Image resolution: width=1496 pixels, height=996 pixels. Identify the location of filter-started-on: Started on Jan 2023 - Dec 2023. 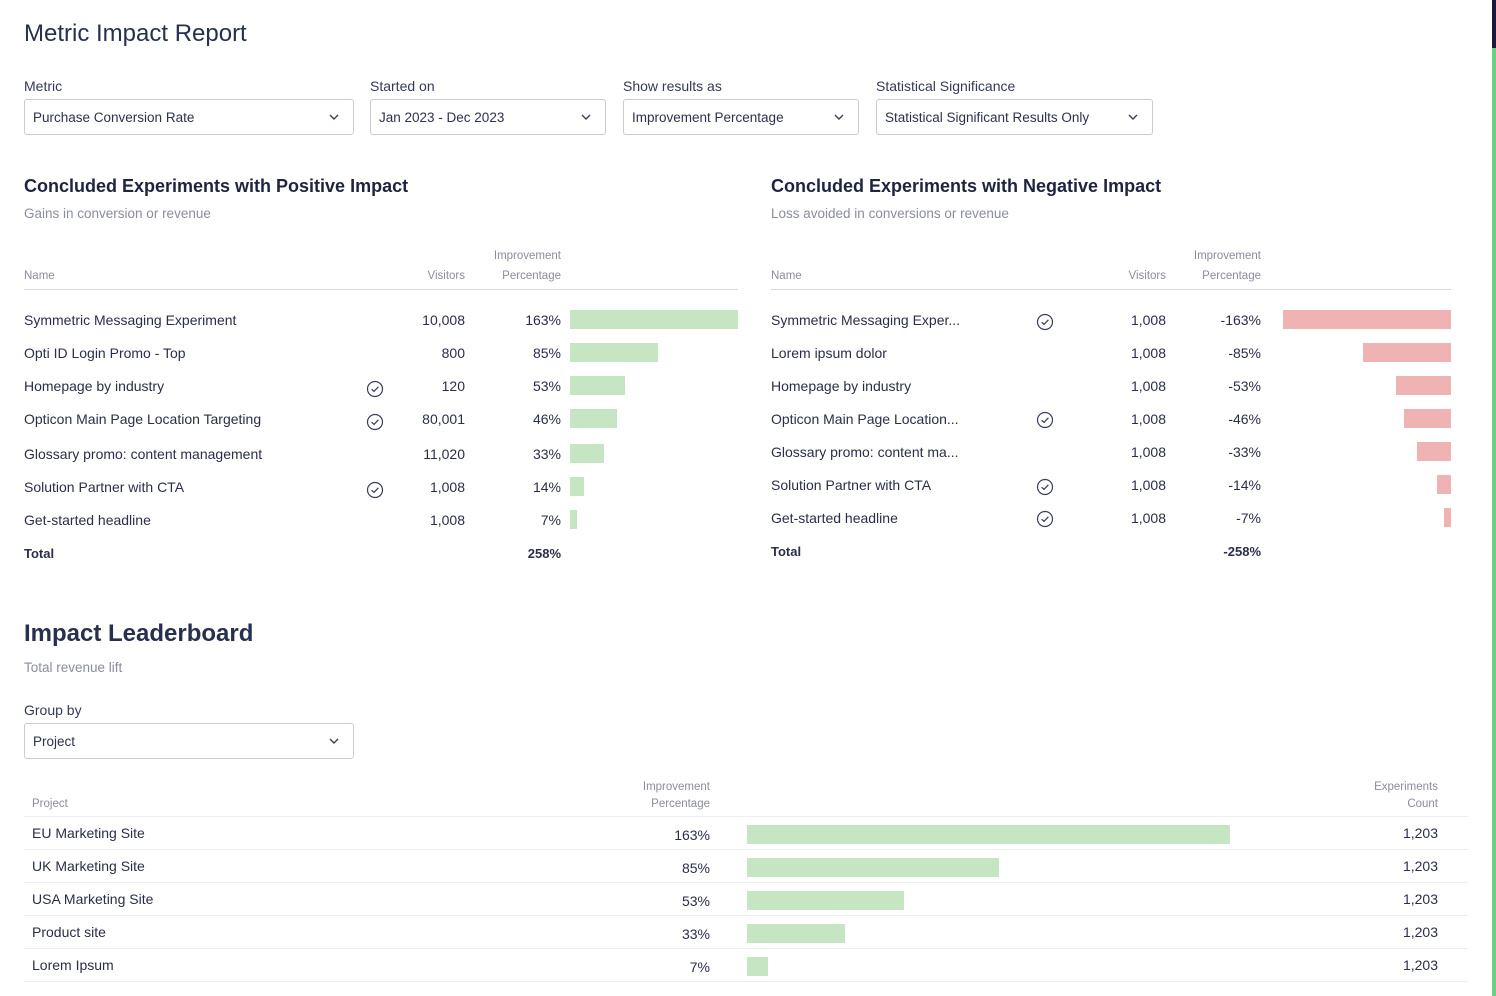
(488, 105).